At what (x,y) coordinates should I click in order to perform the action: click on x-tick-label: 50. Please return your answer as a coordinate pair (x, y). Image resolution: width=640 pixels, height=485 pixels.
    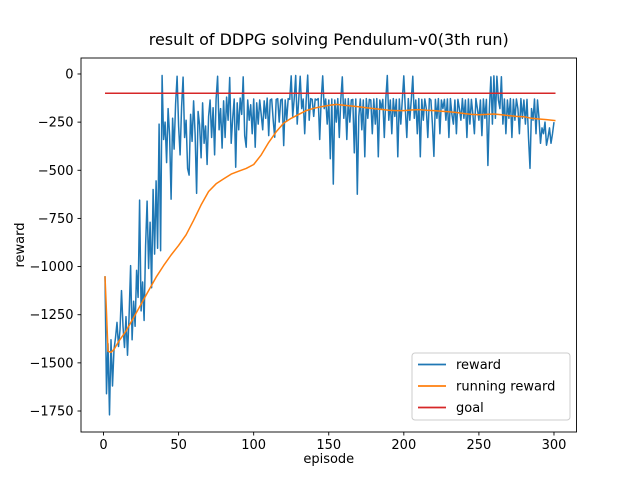
    Looking at the image, I should click on (178, 445).